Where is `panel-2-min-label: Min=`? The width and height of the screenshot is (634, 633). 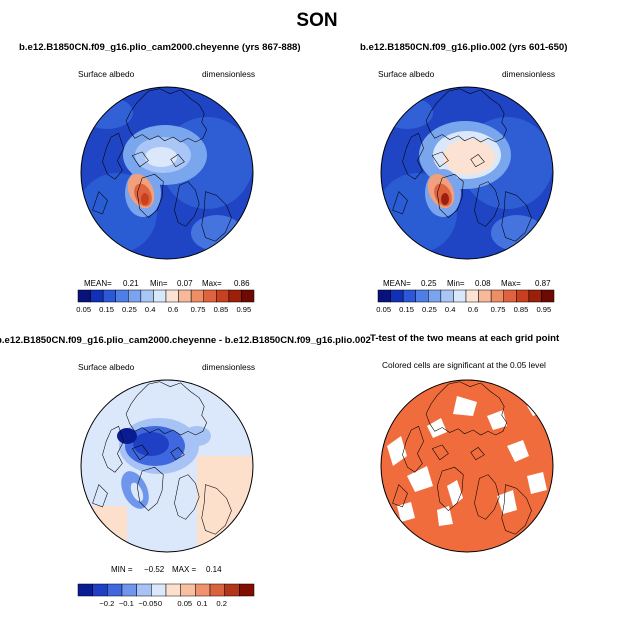
panel-2-min-label: Min= is located at coordinates (456, 283).